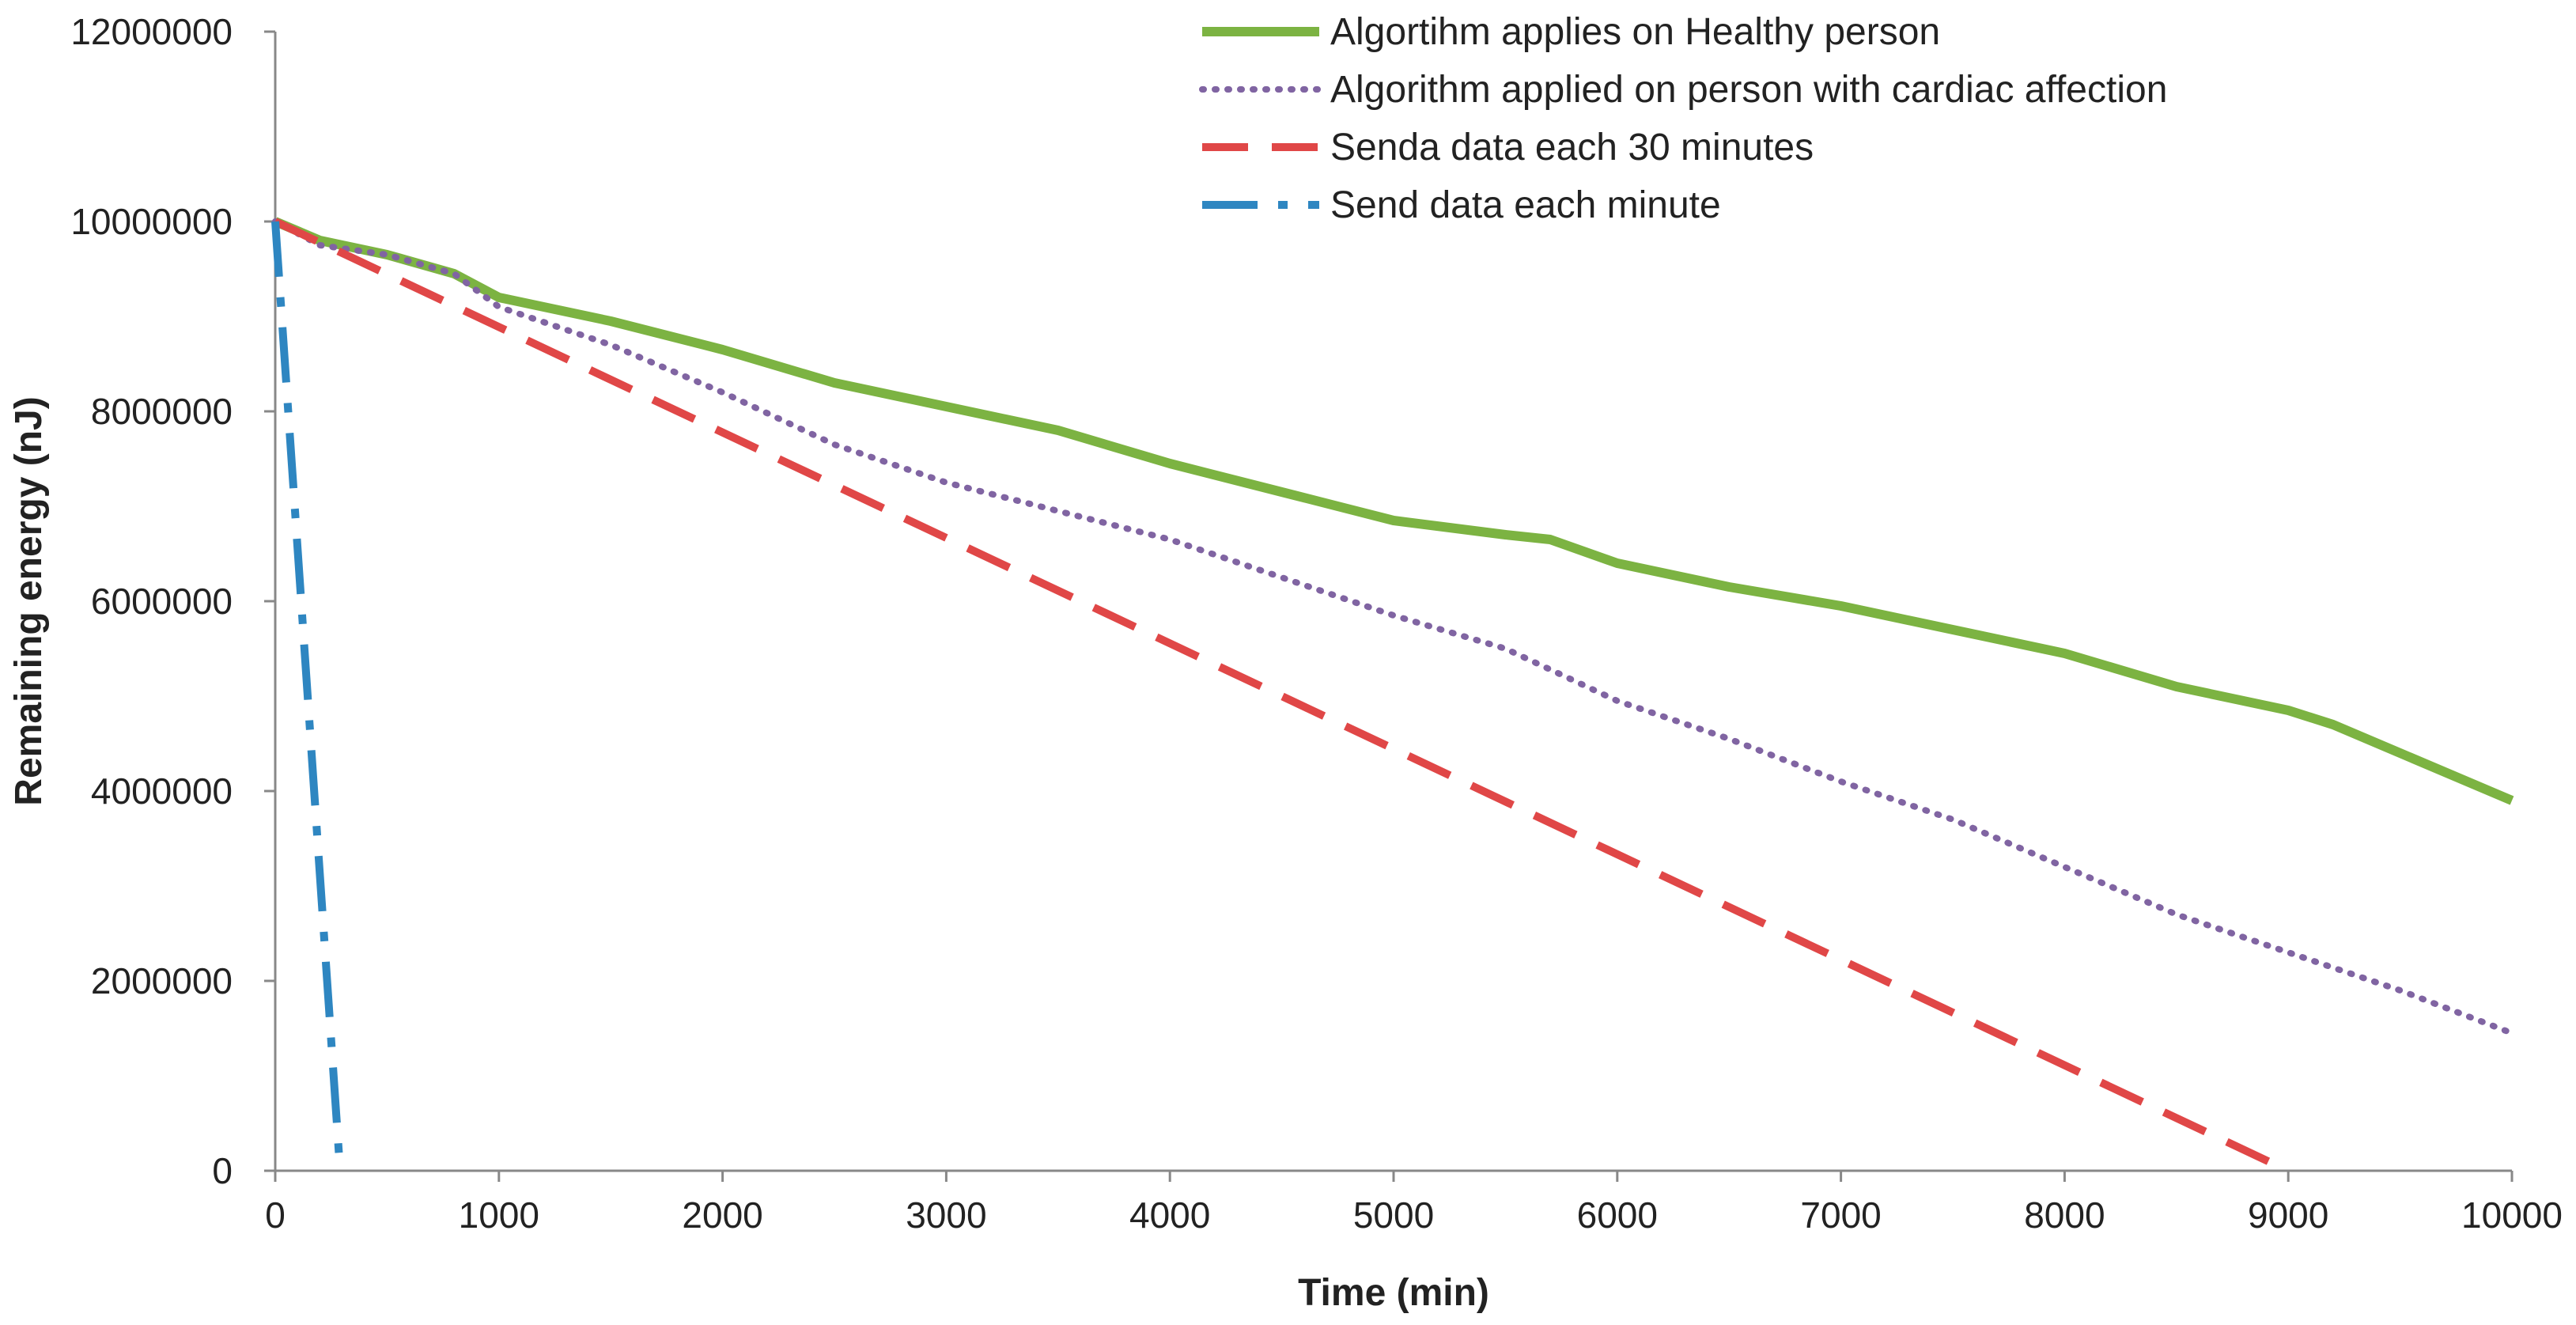  What do you see at coordinates (222, 1170) in the screenshot?
I see `y-tick-label: 0` at bounding box center [222, 1170].